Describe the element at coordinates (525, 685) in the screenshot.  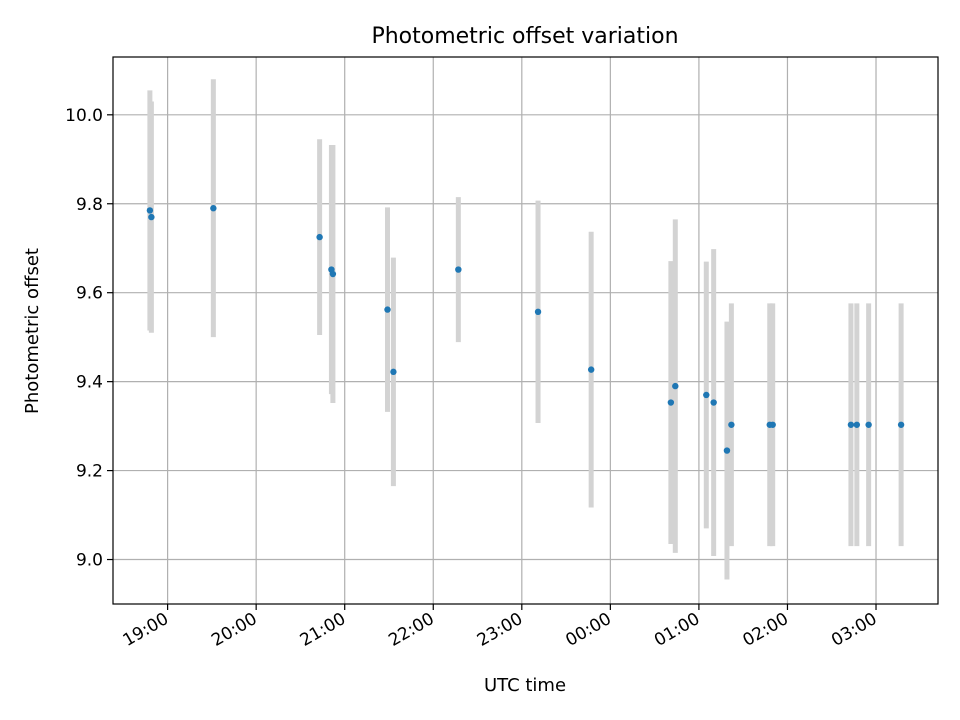
I see `x-axis-label: UTC time` at that location.